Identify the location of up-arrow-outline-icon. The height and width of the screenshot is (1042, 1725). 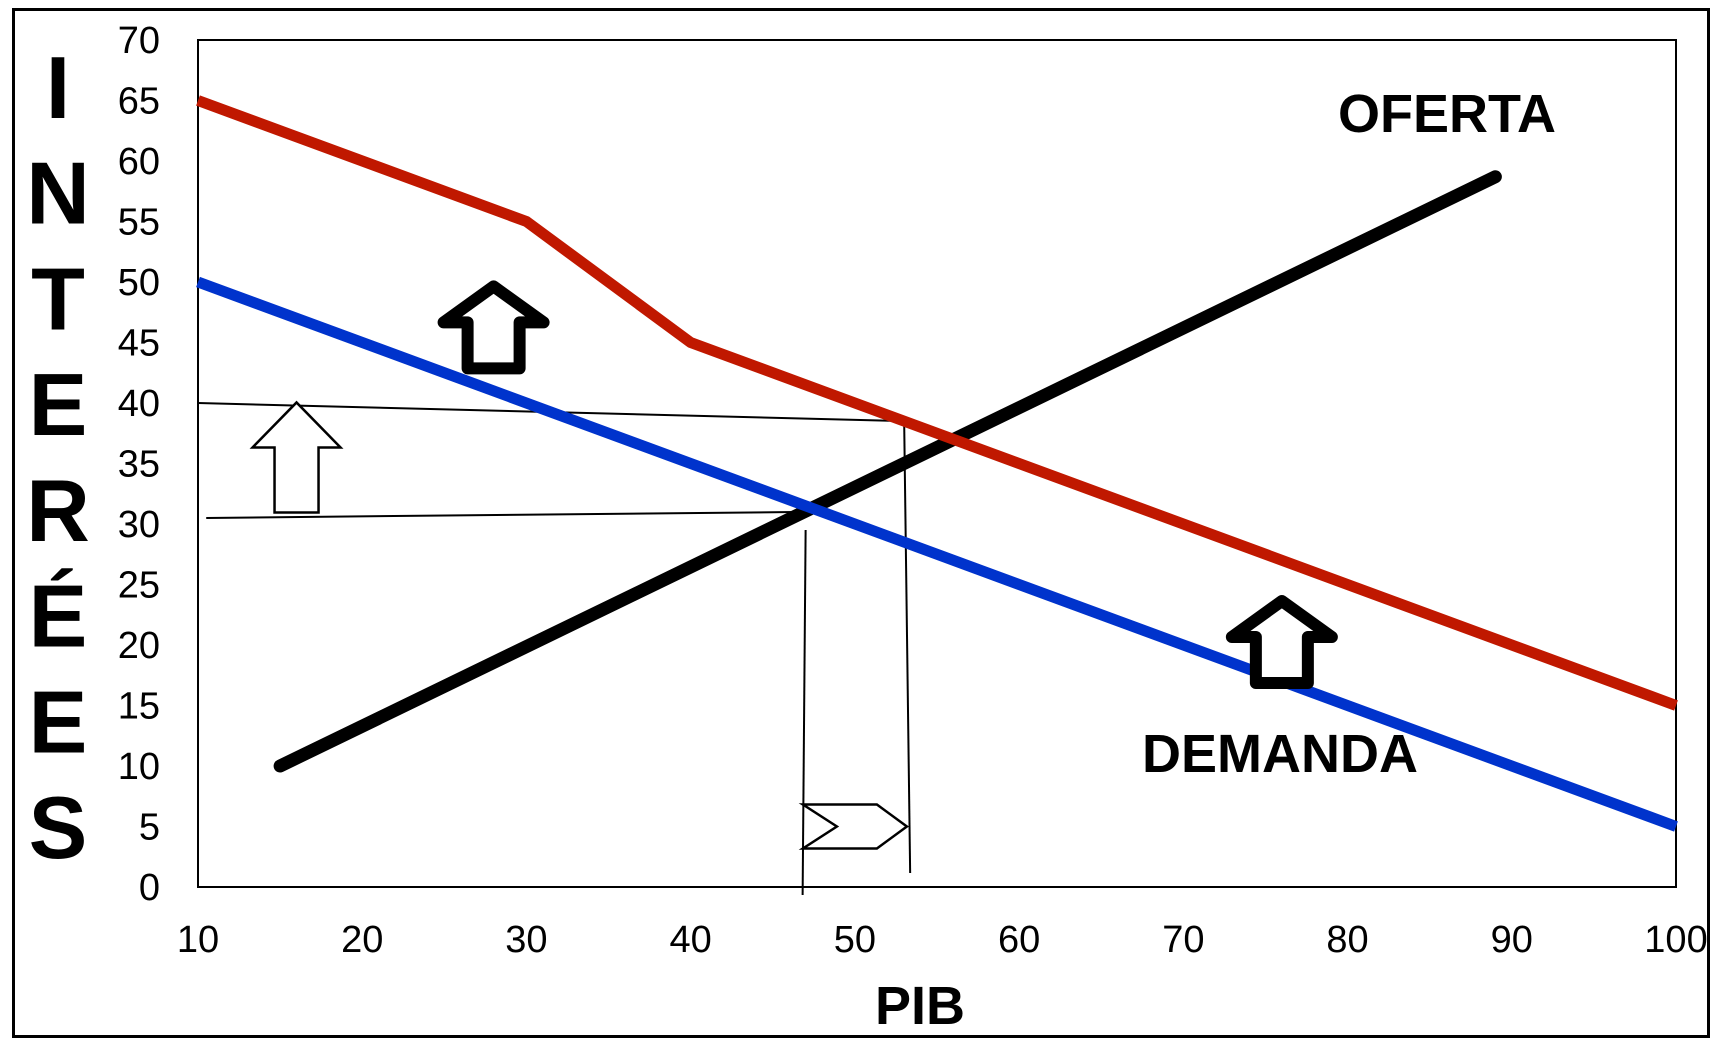
(296, 457).